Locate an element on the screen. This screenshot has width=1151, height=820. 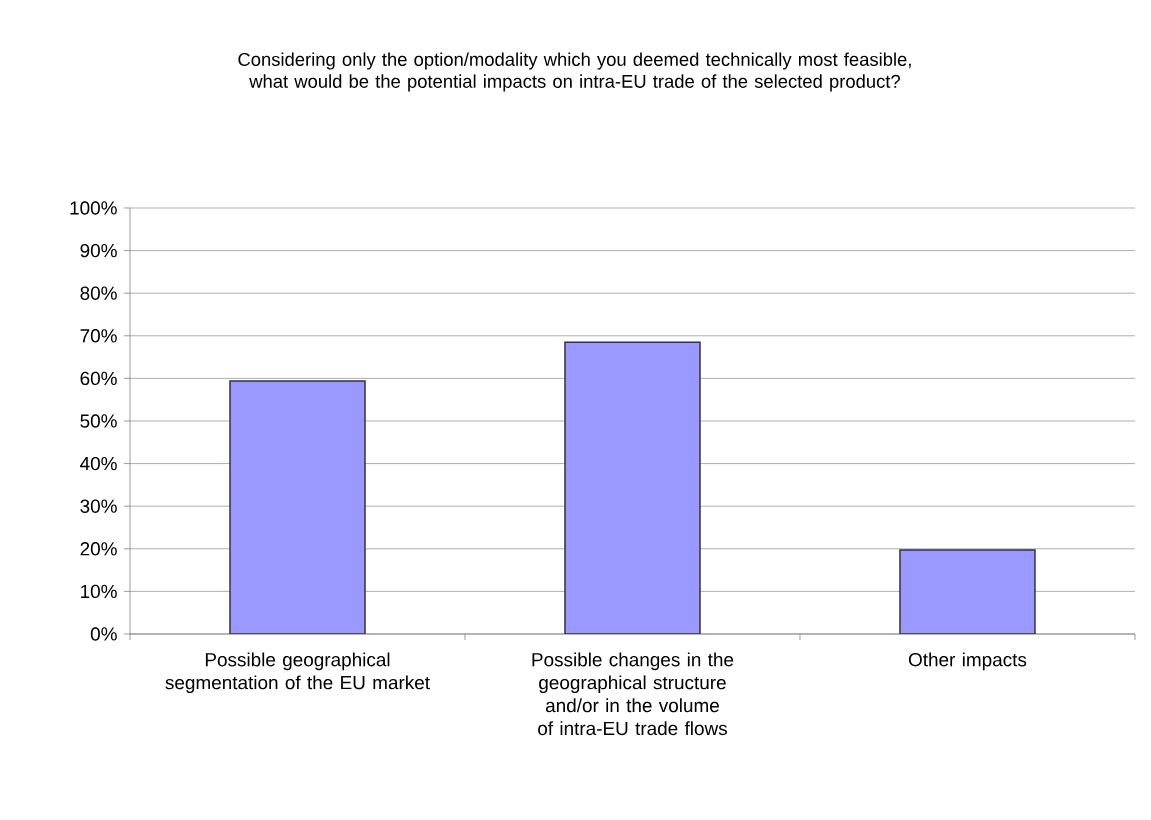
x-tick-label: Other impacts is located at coordinates (967, 661).